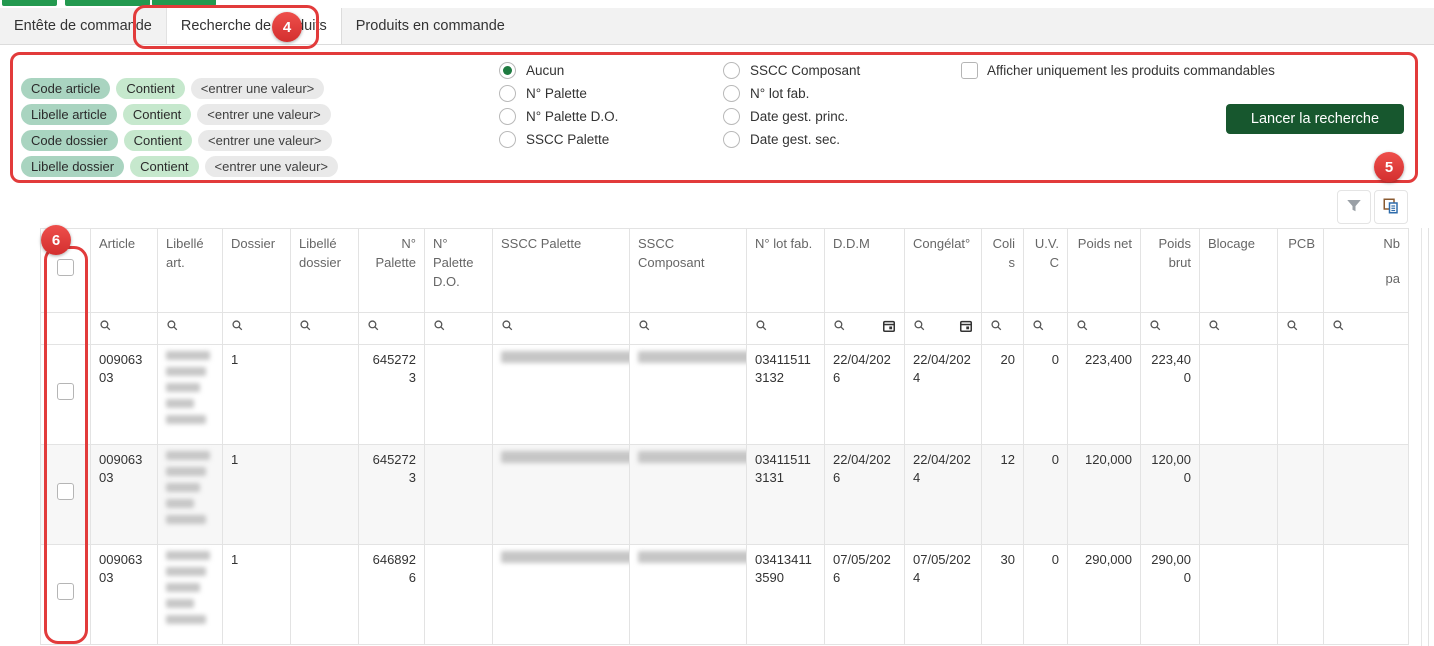 This screenshot has height=646, width=1434. What do you see at coordinates (430, 26) in the screenshot?
I see `tab-produits-en-commande: Produits en commande` at bounding box center [430, 26].